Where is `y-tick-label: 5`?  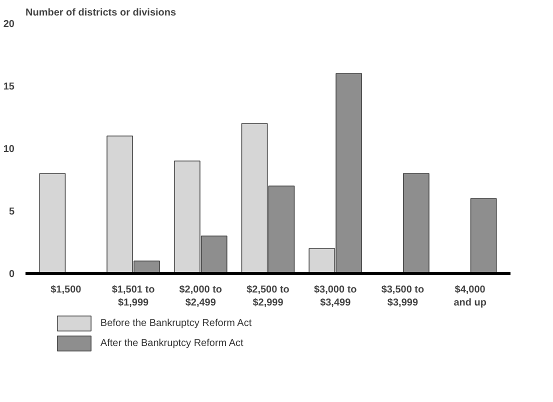 y-tick-label: 5 is located at coordinates (11, 212).